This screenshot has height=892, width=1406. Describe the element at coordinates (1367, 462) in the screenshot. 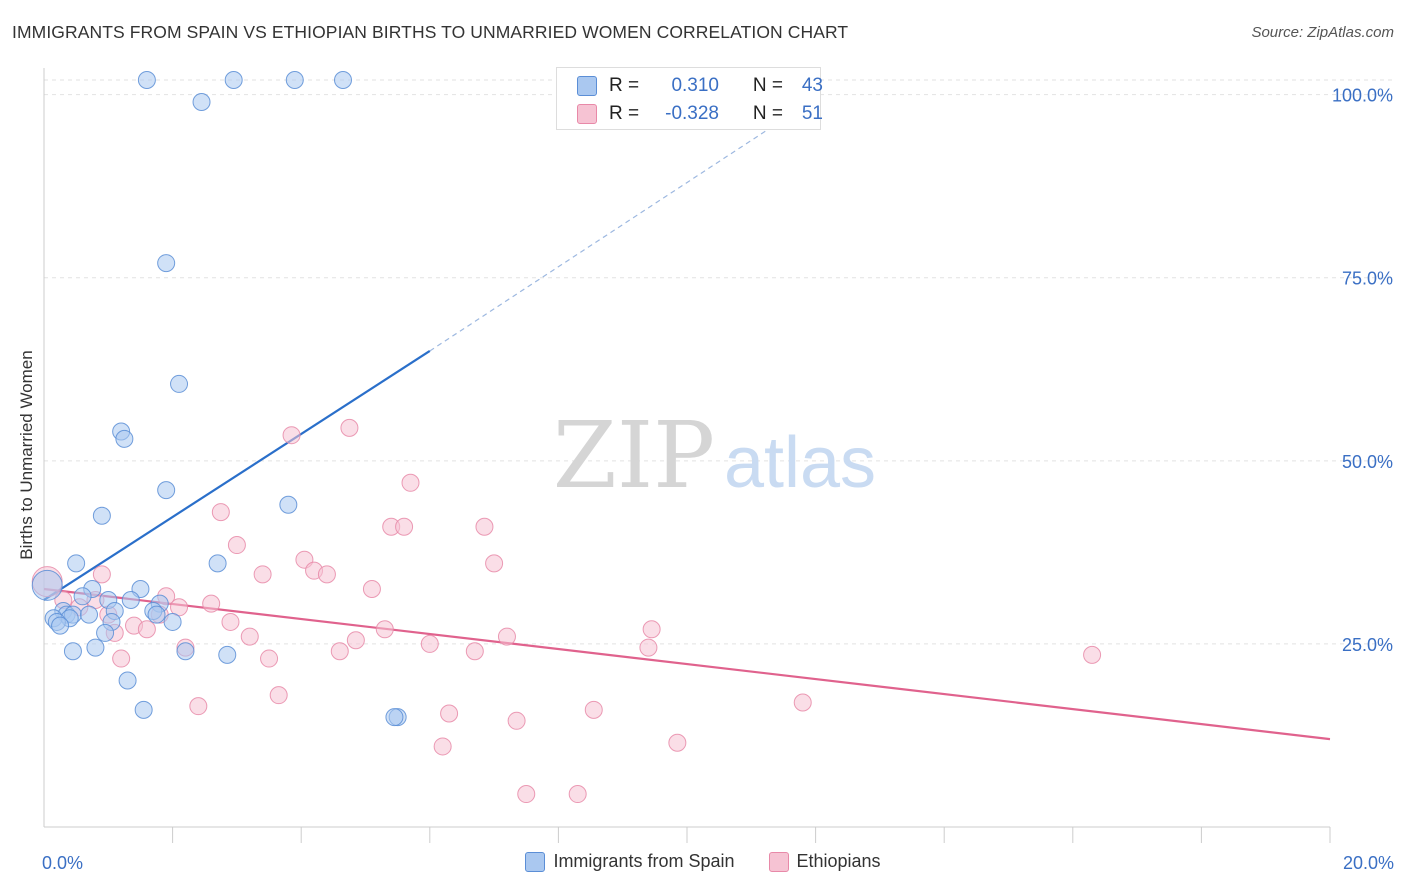

I see `y-tick-label: 50.0%` at that location.